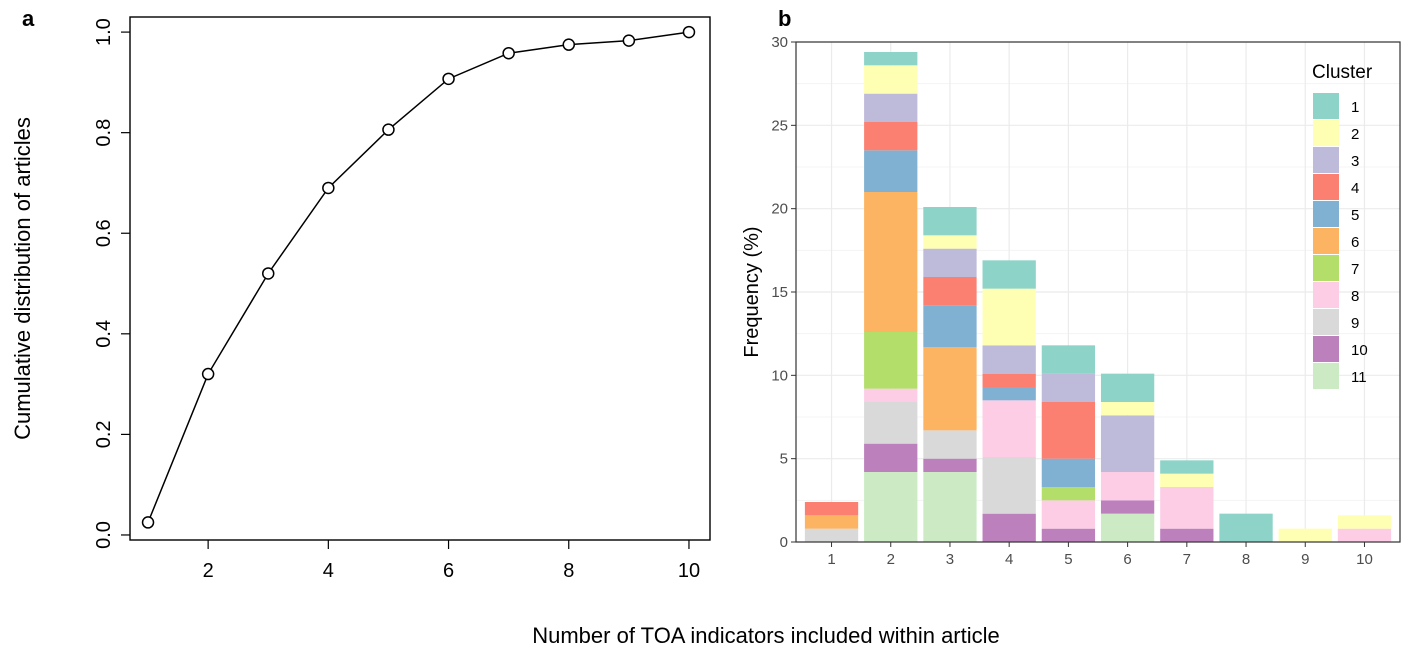  I want to click on panel-a-y-tick-label: 0.2, so click(104, 434).